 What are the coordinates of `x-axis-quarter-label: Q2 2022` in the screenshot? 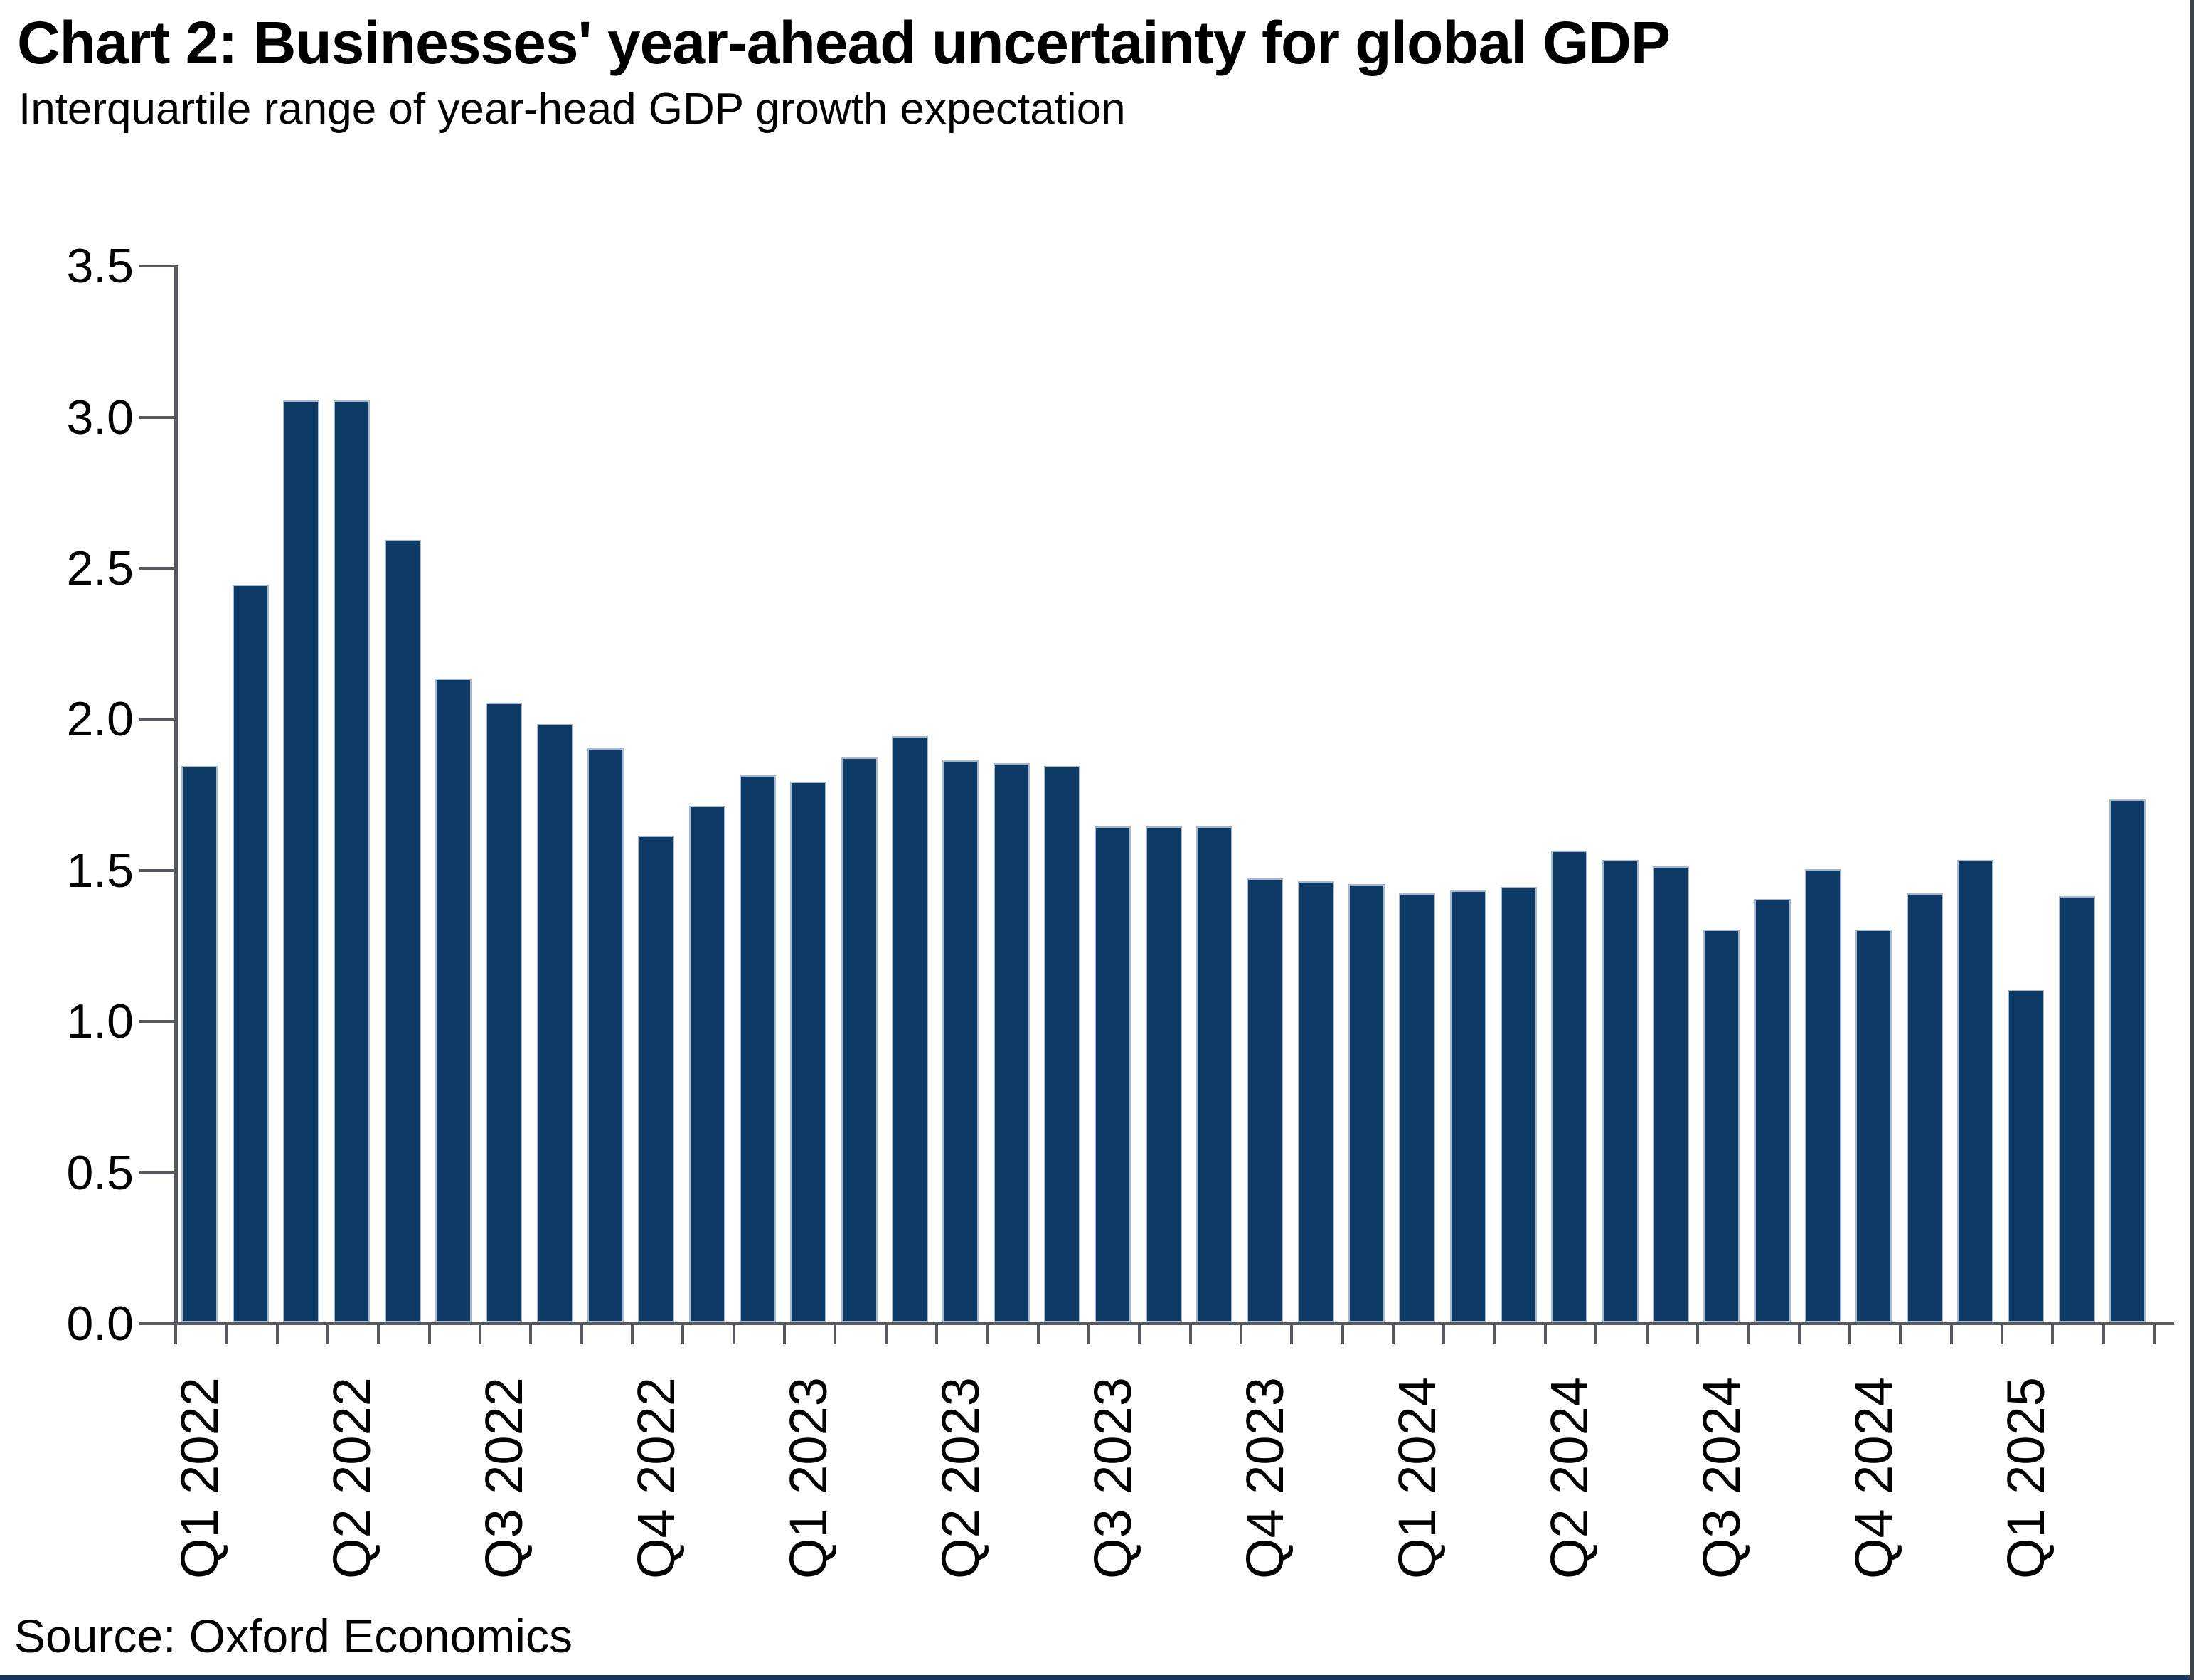 It's located at (352, 1478).